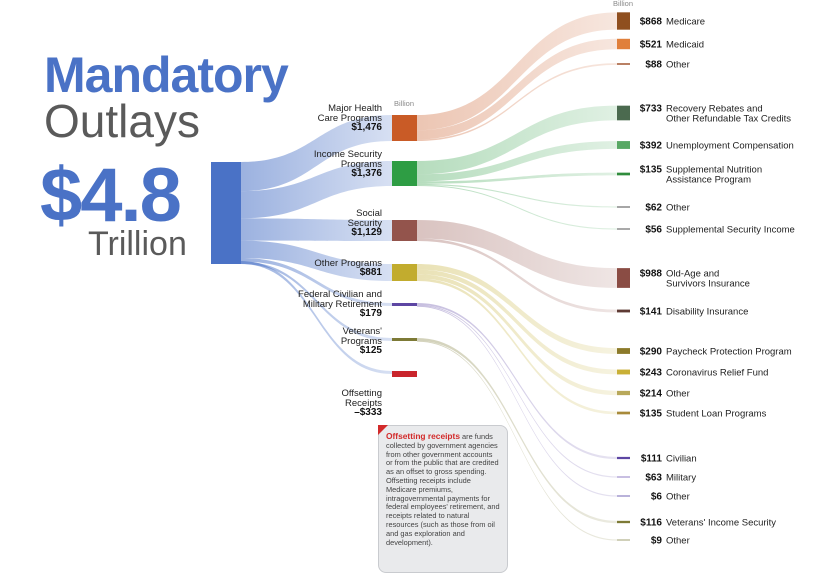 This screenshot has height=587, width=837. Describe the element at coordinates (371, 272) in the screenshot. I see `category-value-other: $881` at that location.